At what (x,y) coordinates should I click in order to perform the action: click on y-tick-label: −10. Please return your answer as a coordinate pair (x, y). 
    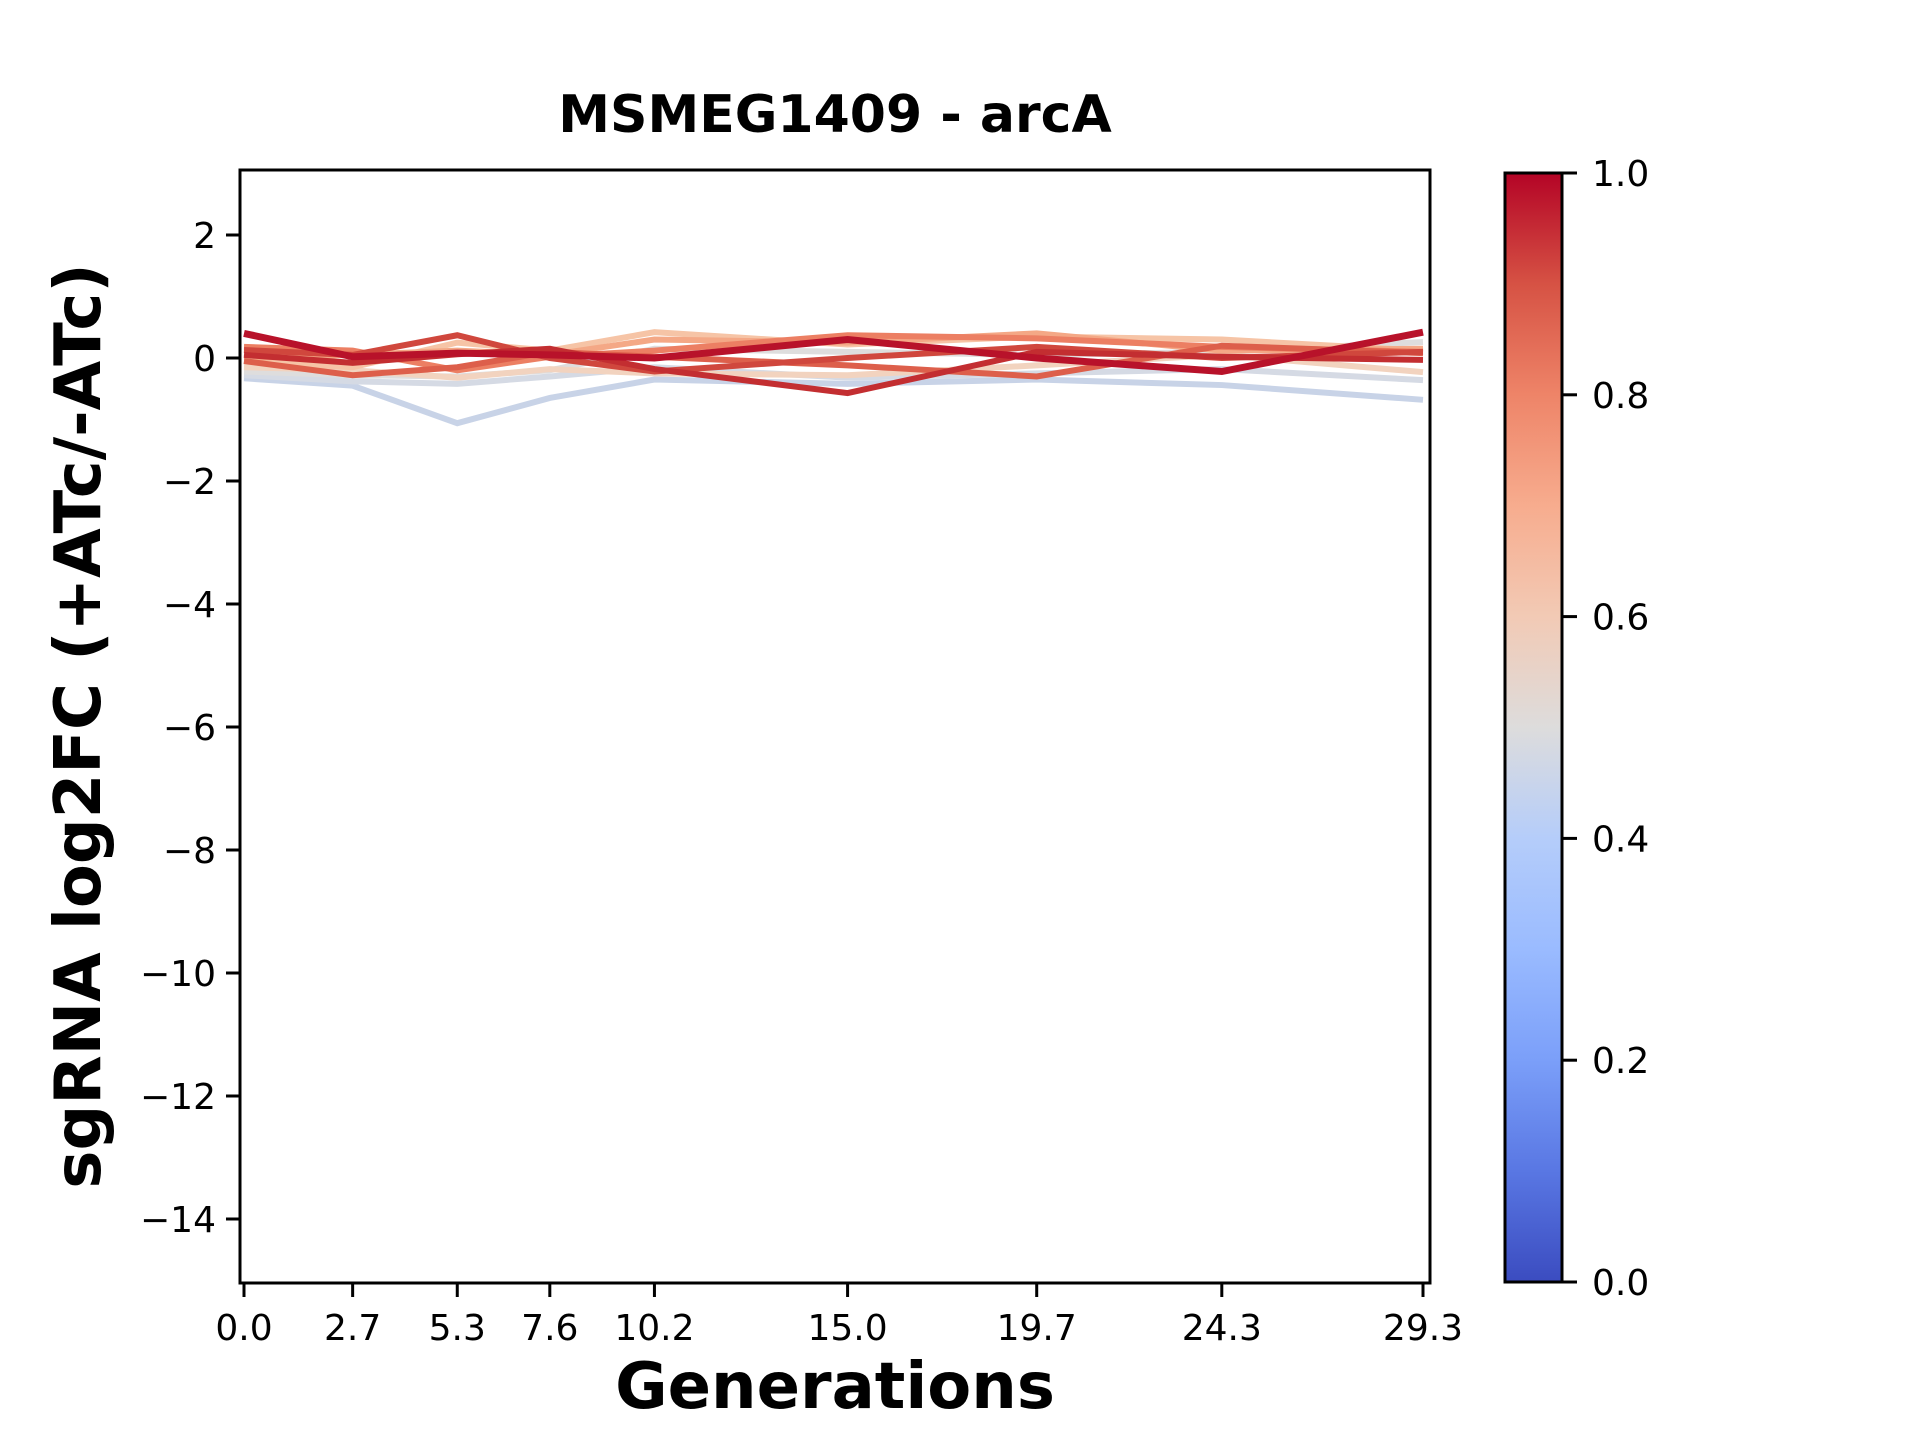
    Looking at the image, I should click on (178, 974).